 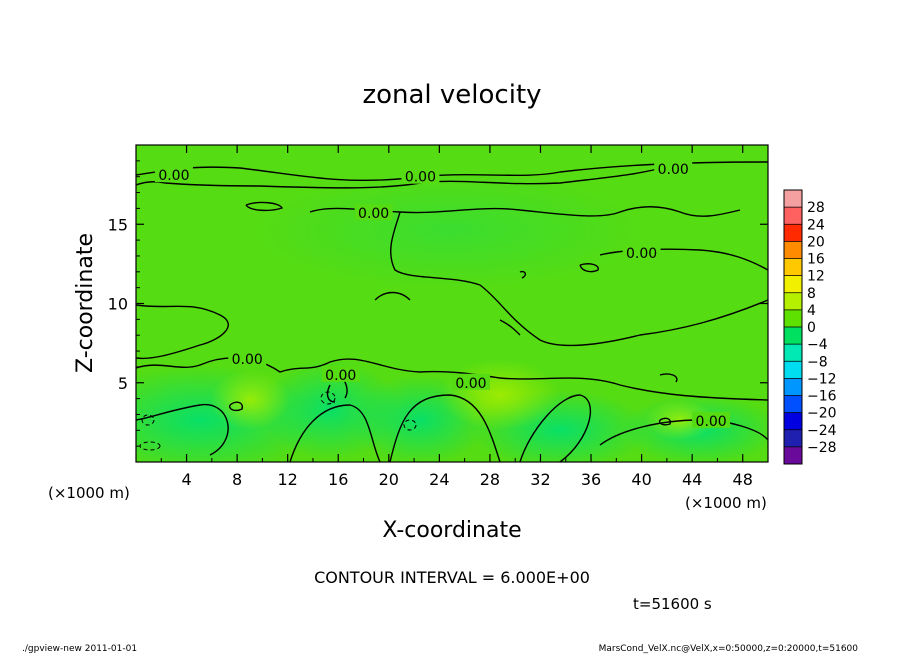 I want to click on colorbar-label: −24, so click(x=822, y=431).